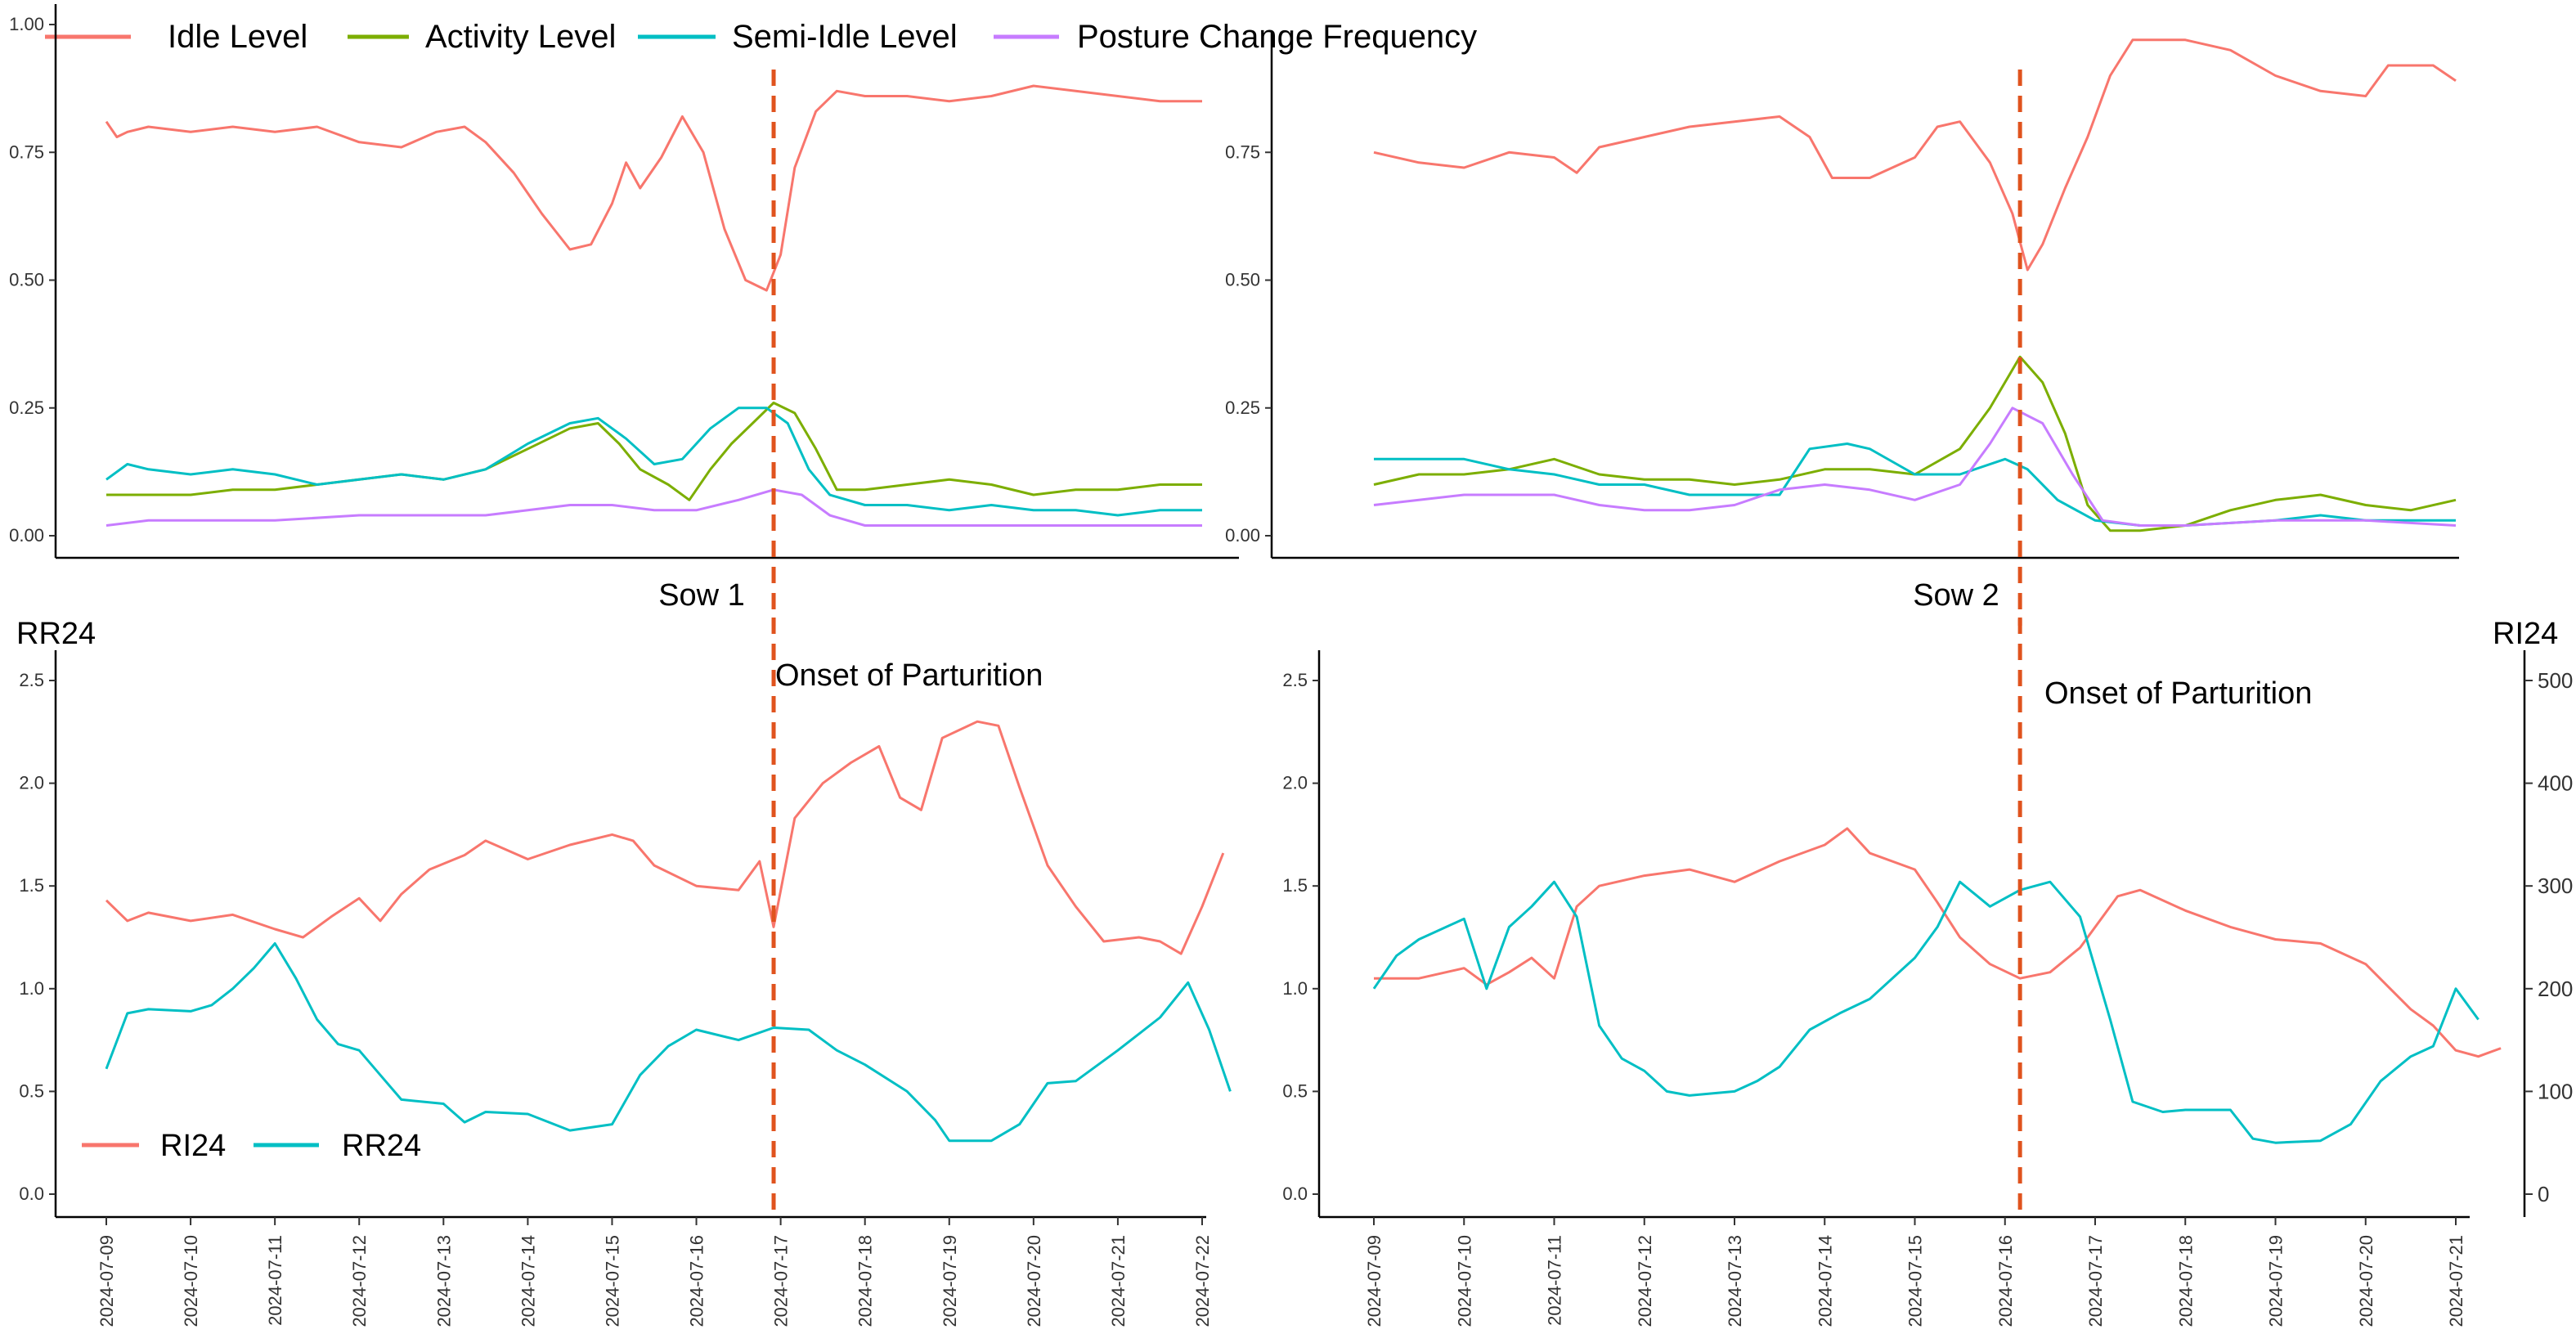 The image size is (2576, 1334). Describe the element at coordinates (2556, 886) in the screenshot. I see `y2-tick-label: 300` at that location.